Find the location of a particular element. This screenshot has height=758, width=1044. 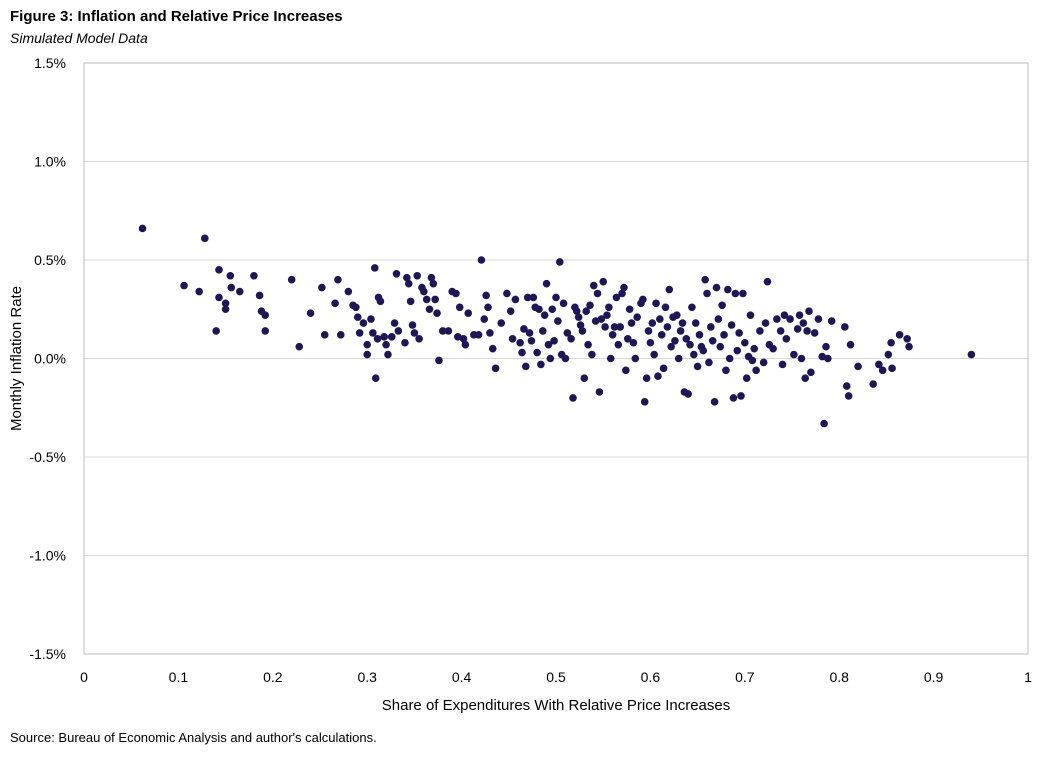

y-axis-ticks: 1.5% 1.0% 0.5% 0.0% -0.5% -1.0% -1.5% is located at coordinates (47, 358).